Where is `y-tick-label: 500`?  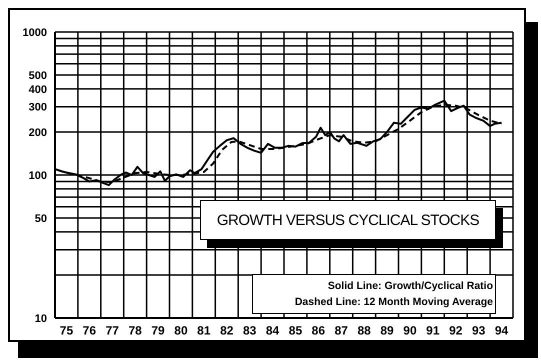 y-tick-label: 500 is located at coordinates (37, 76).